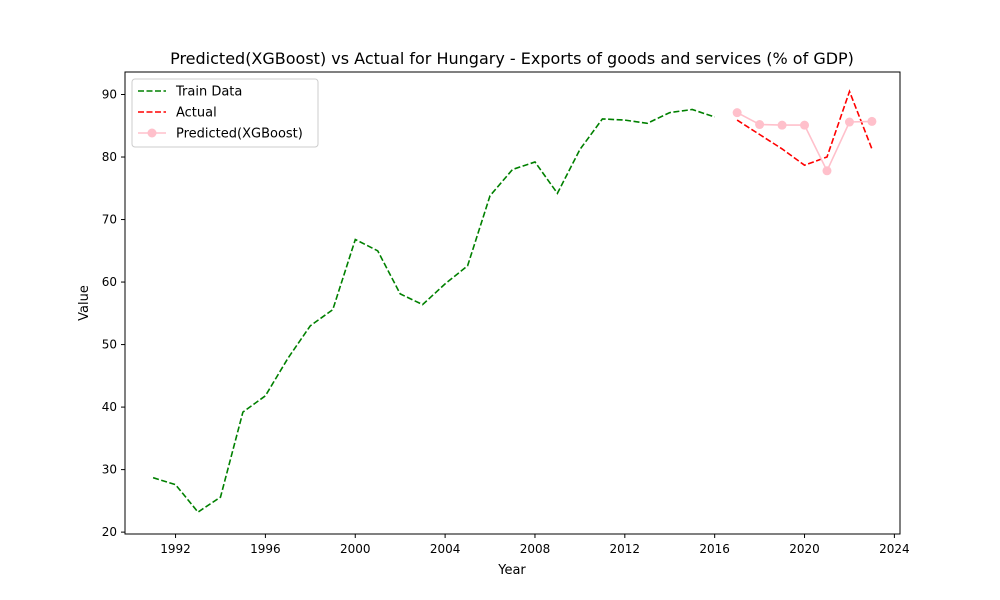 The image size is (1000, 600). I want to click on legend-box, so click(225, 113).